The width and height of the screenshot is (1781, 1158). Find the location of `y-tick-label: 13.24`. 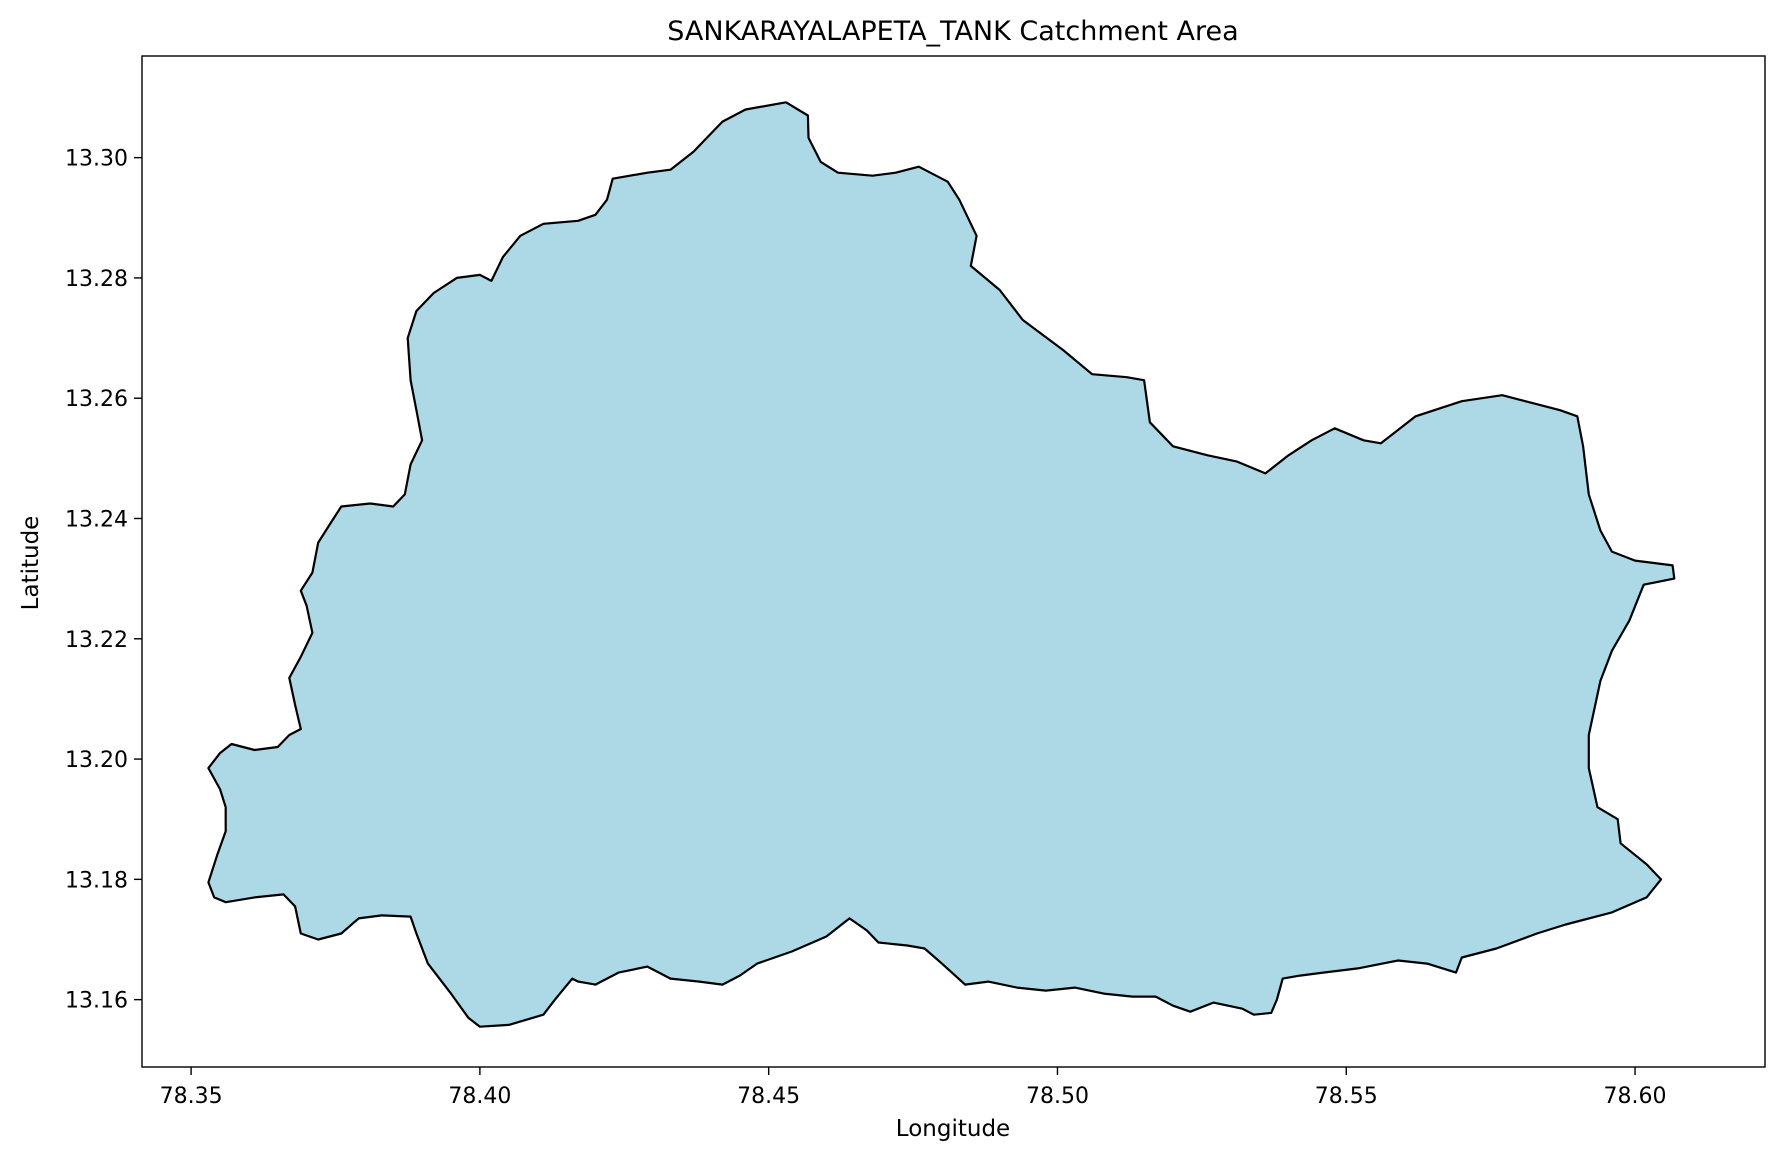

y-tick-label: 13.24 is located at coordinates (96, 519).